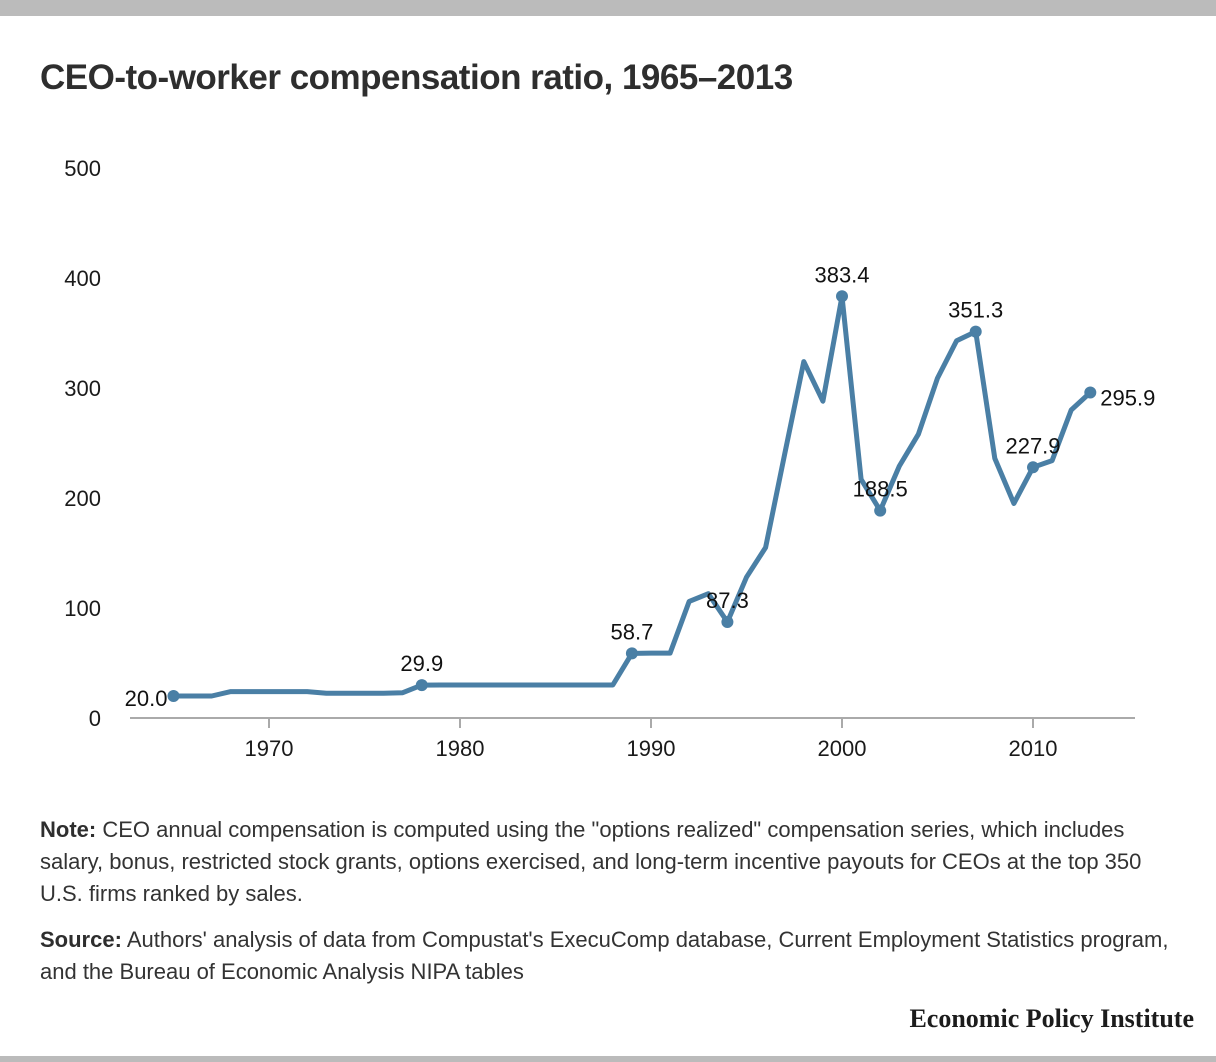 The image size is (1216, 1062). Describe the element at coordinates (631, 631) in the screenshot. I see `data-label: 58.7` at that location.